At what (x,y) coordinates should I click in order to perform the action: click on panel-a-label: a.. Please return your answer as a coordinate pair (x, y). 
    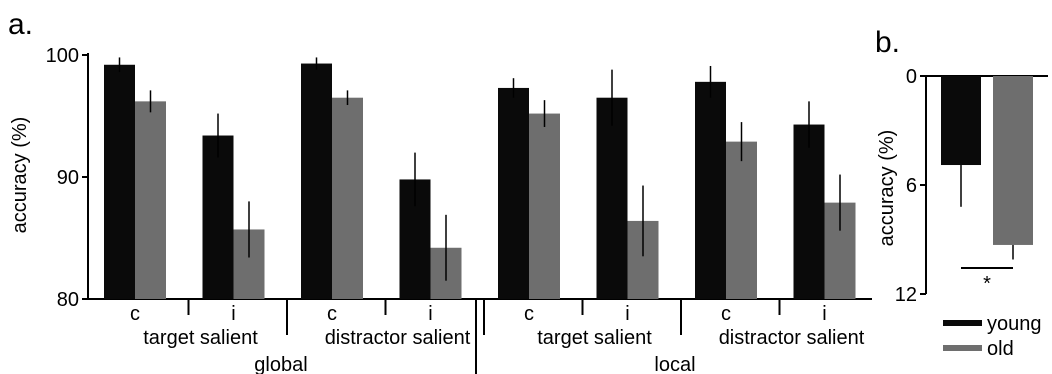
    Looking at the image, I should click on (20, 24).